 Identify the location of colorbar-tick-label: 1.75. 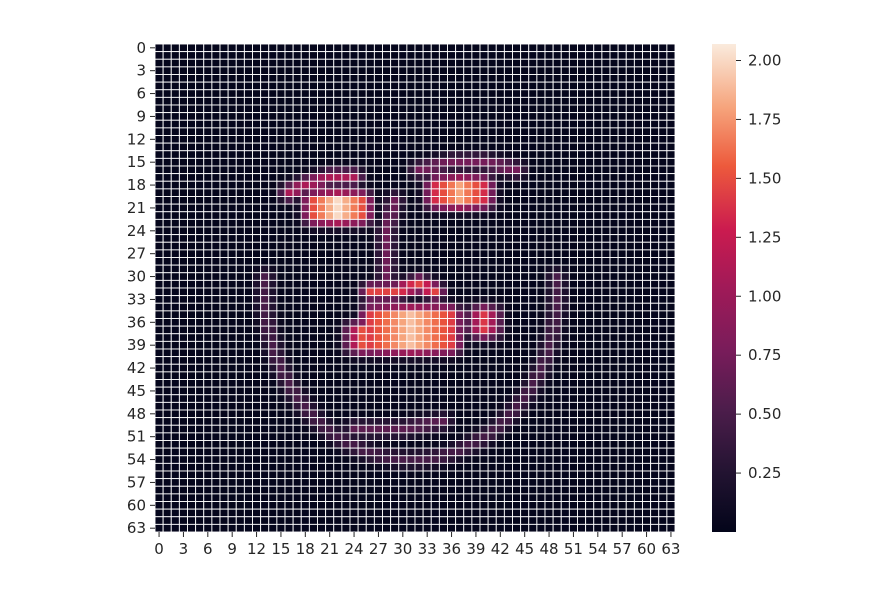
(764, 119).